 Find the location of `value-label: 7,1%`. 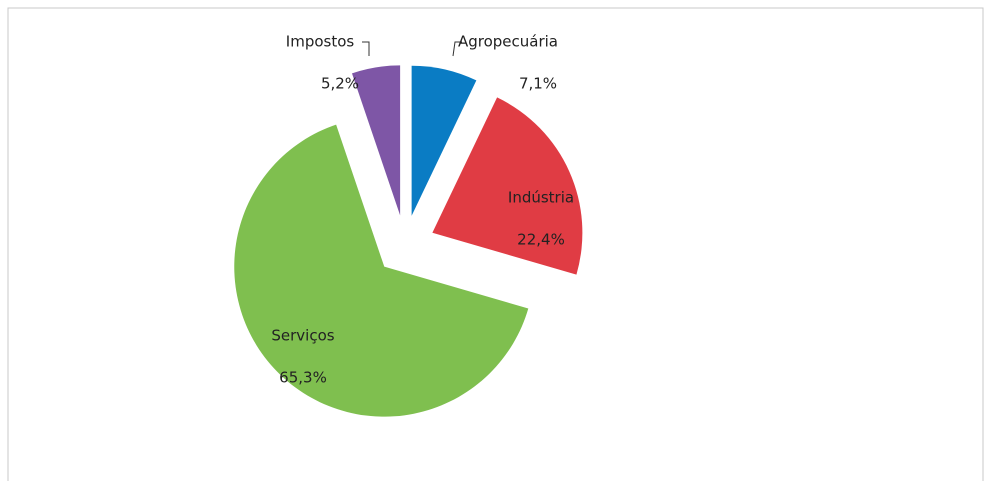

value-label: 7,1% is located at coordinates (538, 84).